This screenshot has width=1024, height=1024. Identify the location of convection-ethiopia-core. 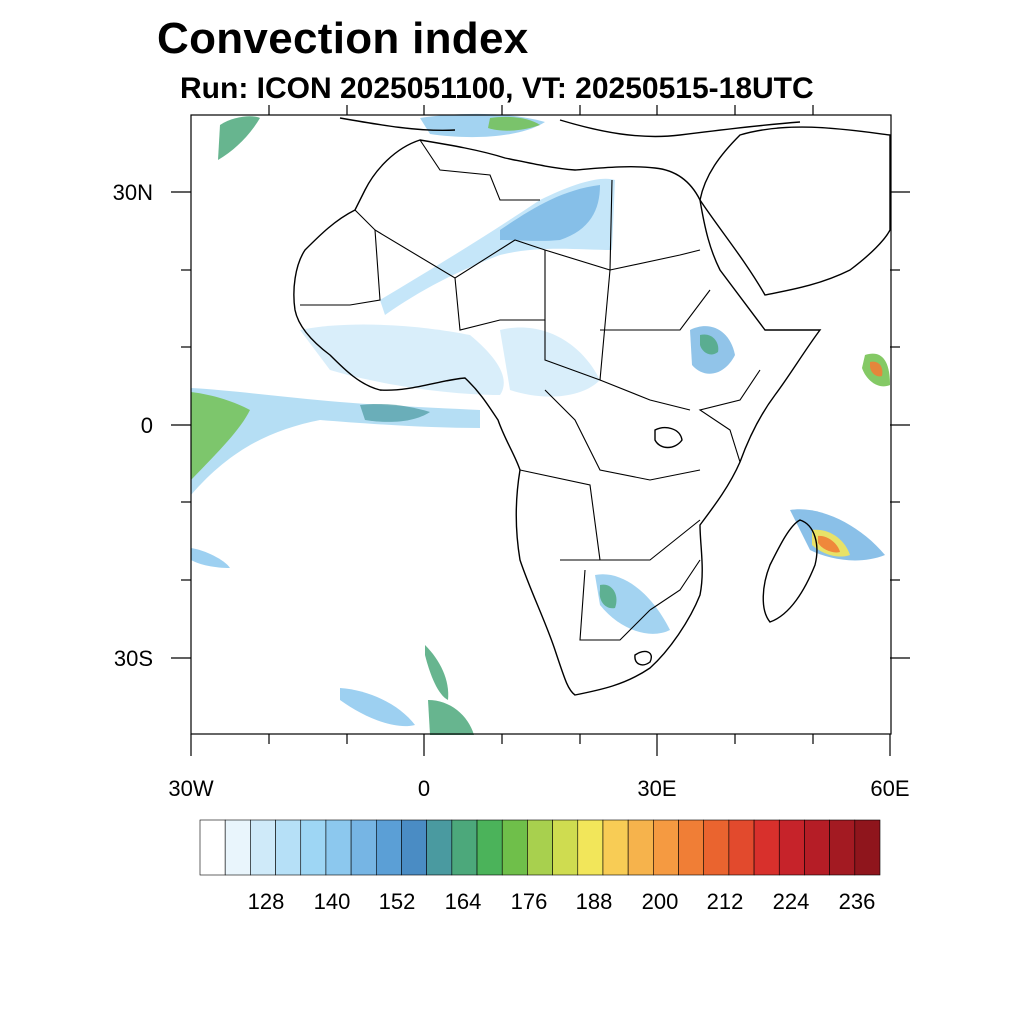
(709, 344).